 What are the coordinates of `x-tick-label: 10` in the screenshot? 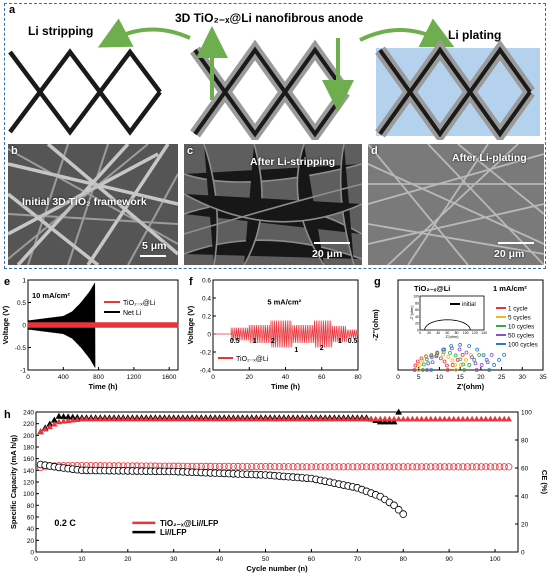 It's located at (82, 559).